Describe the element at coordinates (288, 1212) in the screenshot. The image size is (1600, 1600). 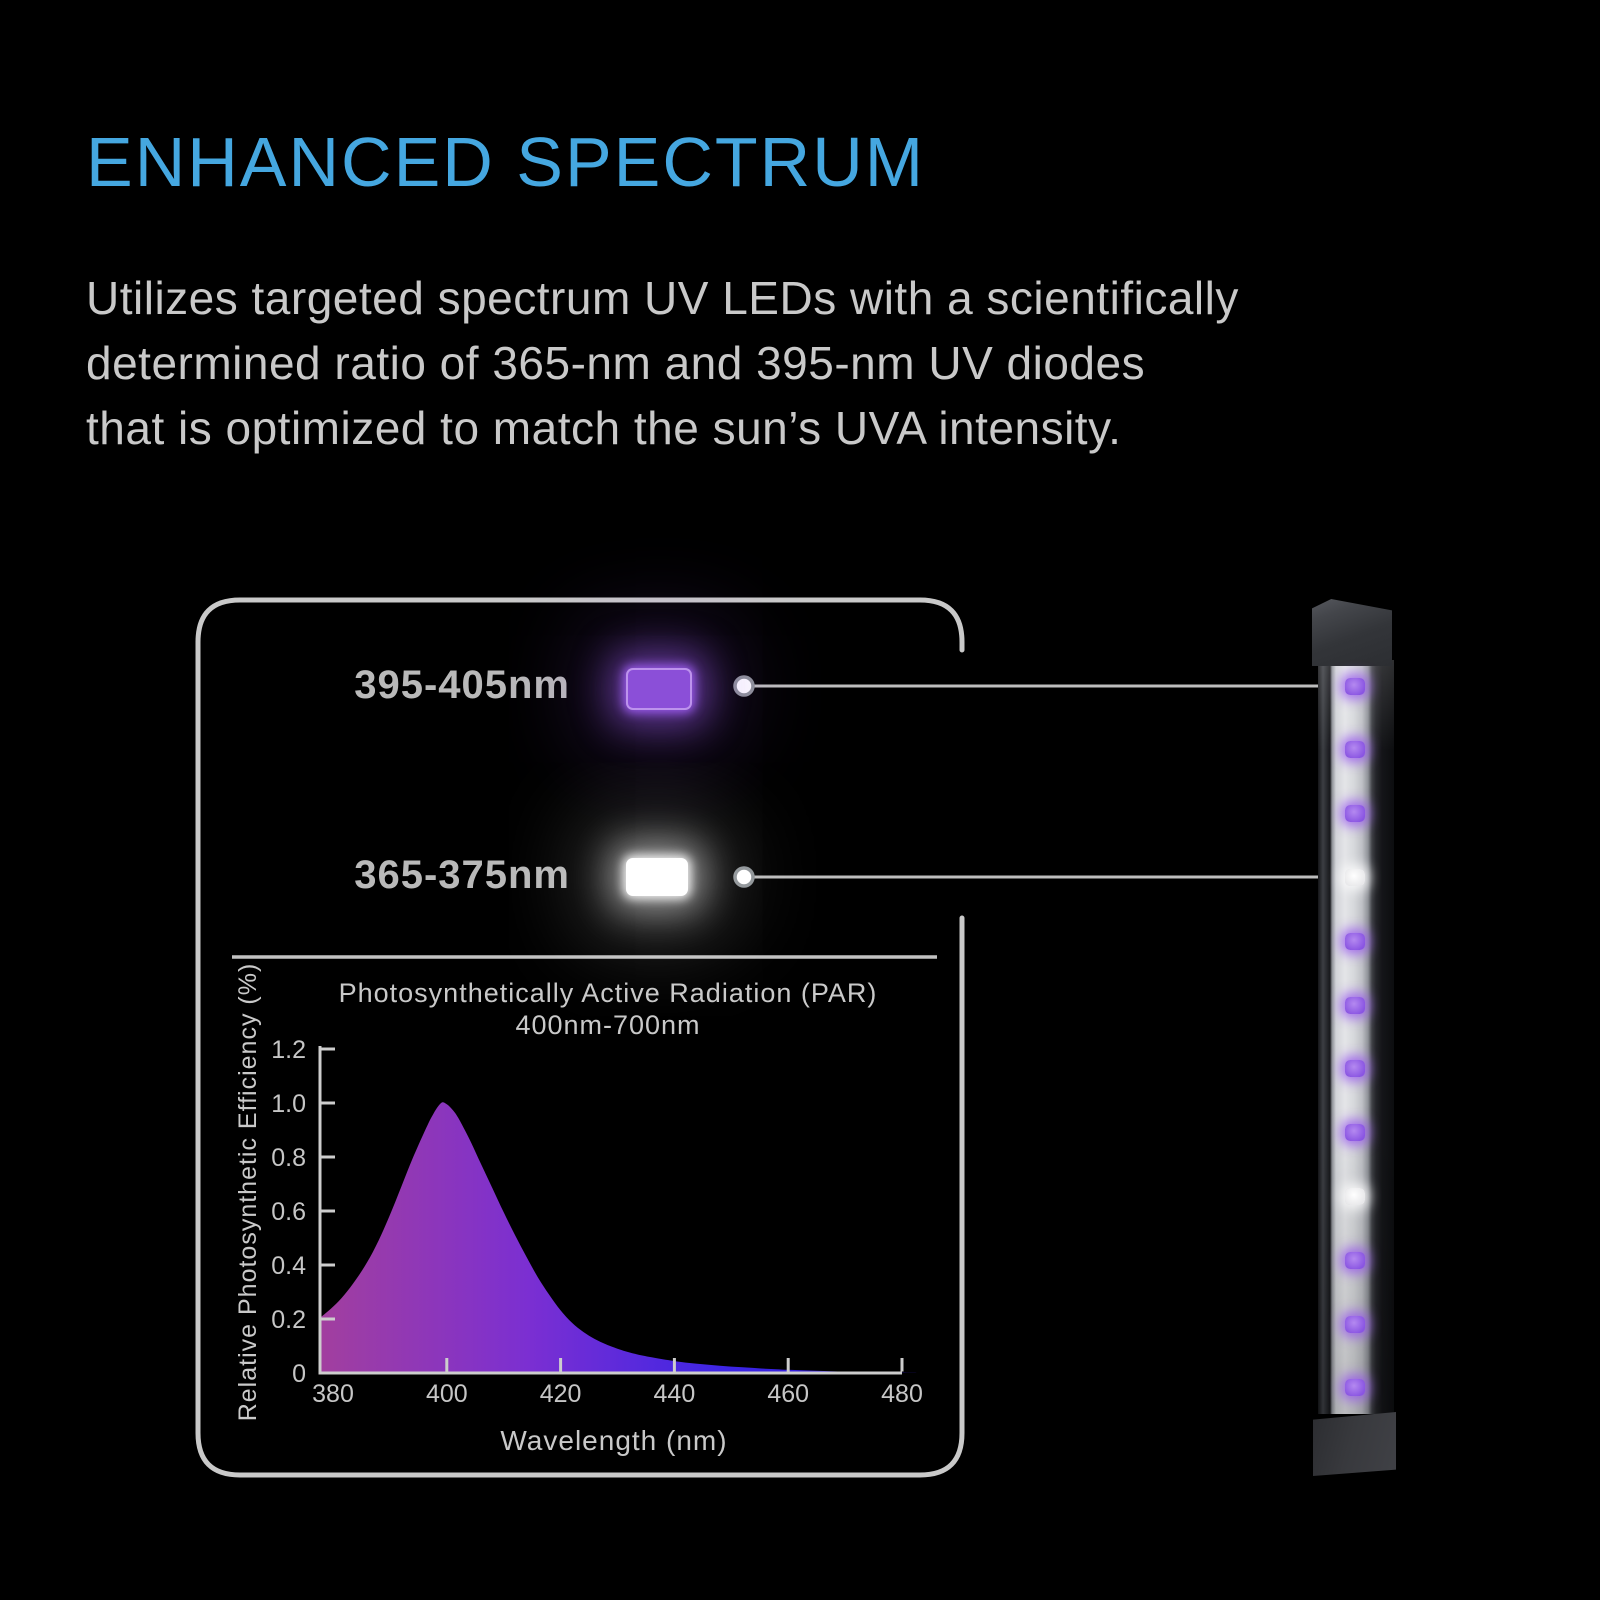
I see `y-tick-label: 0.6` at that location.